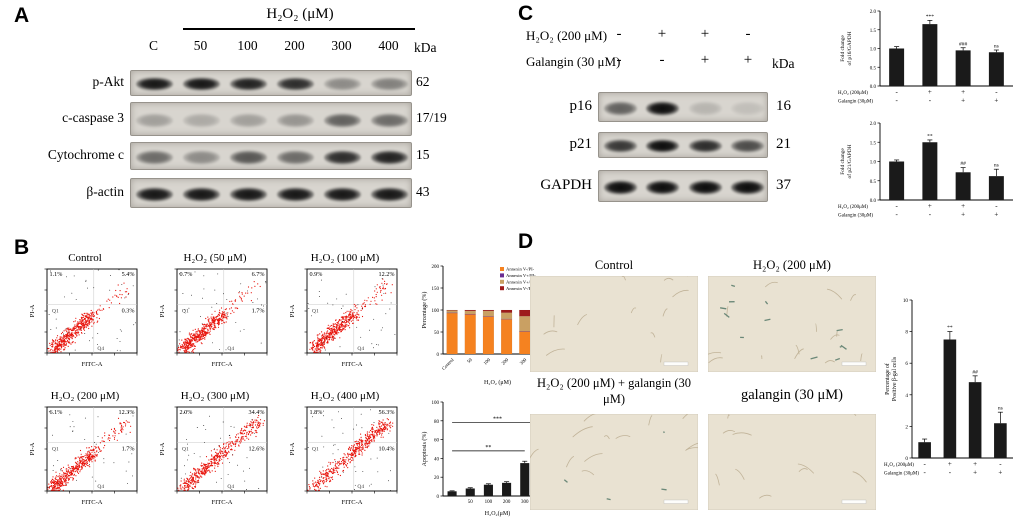 The image size is (1020, 523). Describe the element at coordinates (930, 136) in the screenshot. I see `significance-label: **` at that location.